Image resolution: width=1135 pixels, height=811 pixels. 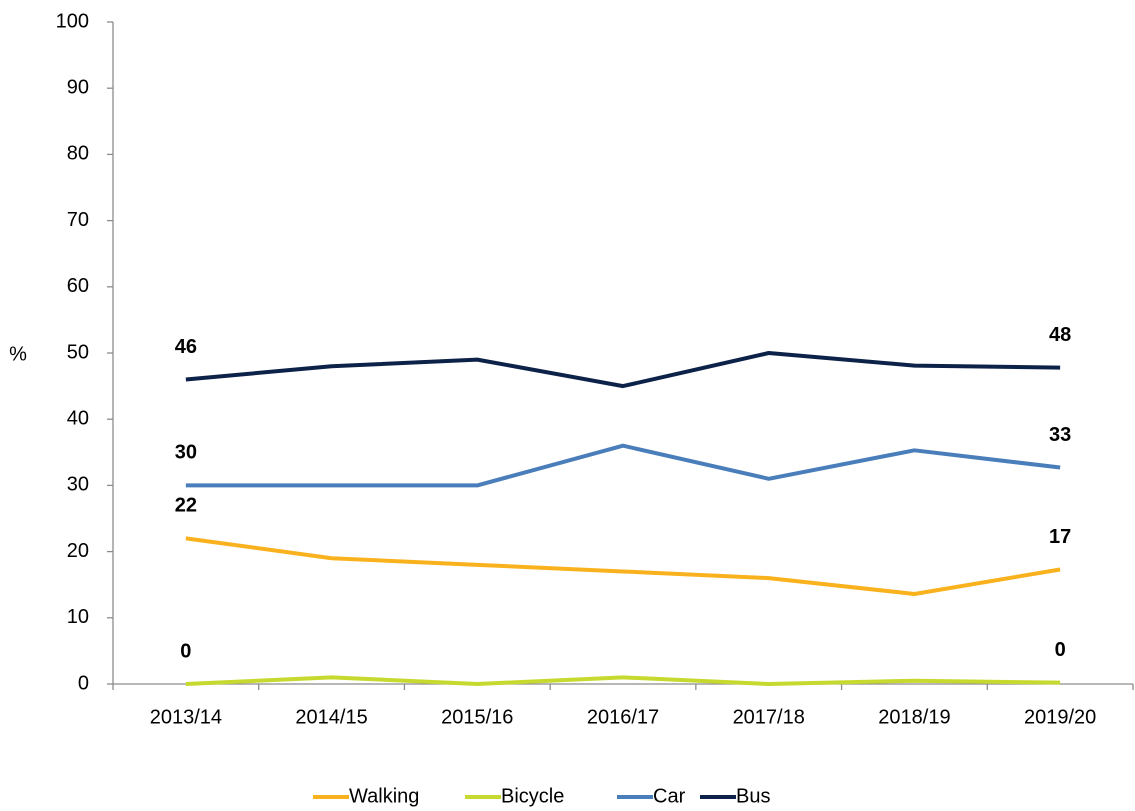 I want to click on x-tick-label: 2016/17, so click(x=623, y=717).